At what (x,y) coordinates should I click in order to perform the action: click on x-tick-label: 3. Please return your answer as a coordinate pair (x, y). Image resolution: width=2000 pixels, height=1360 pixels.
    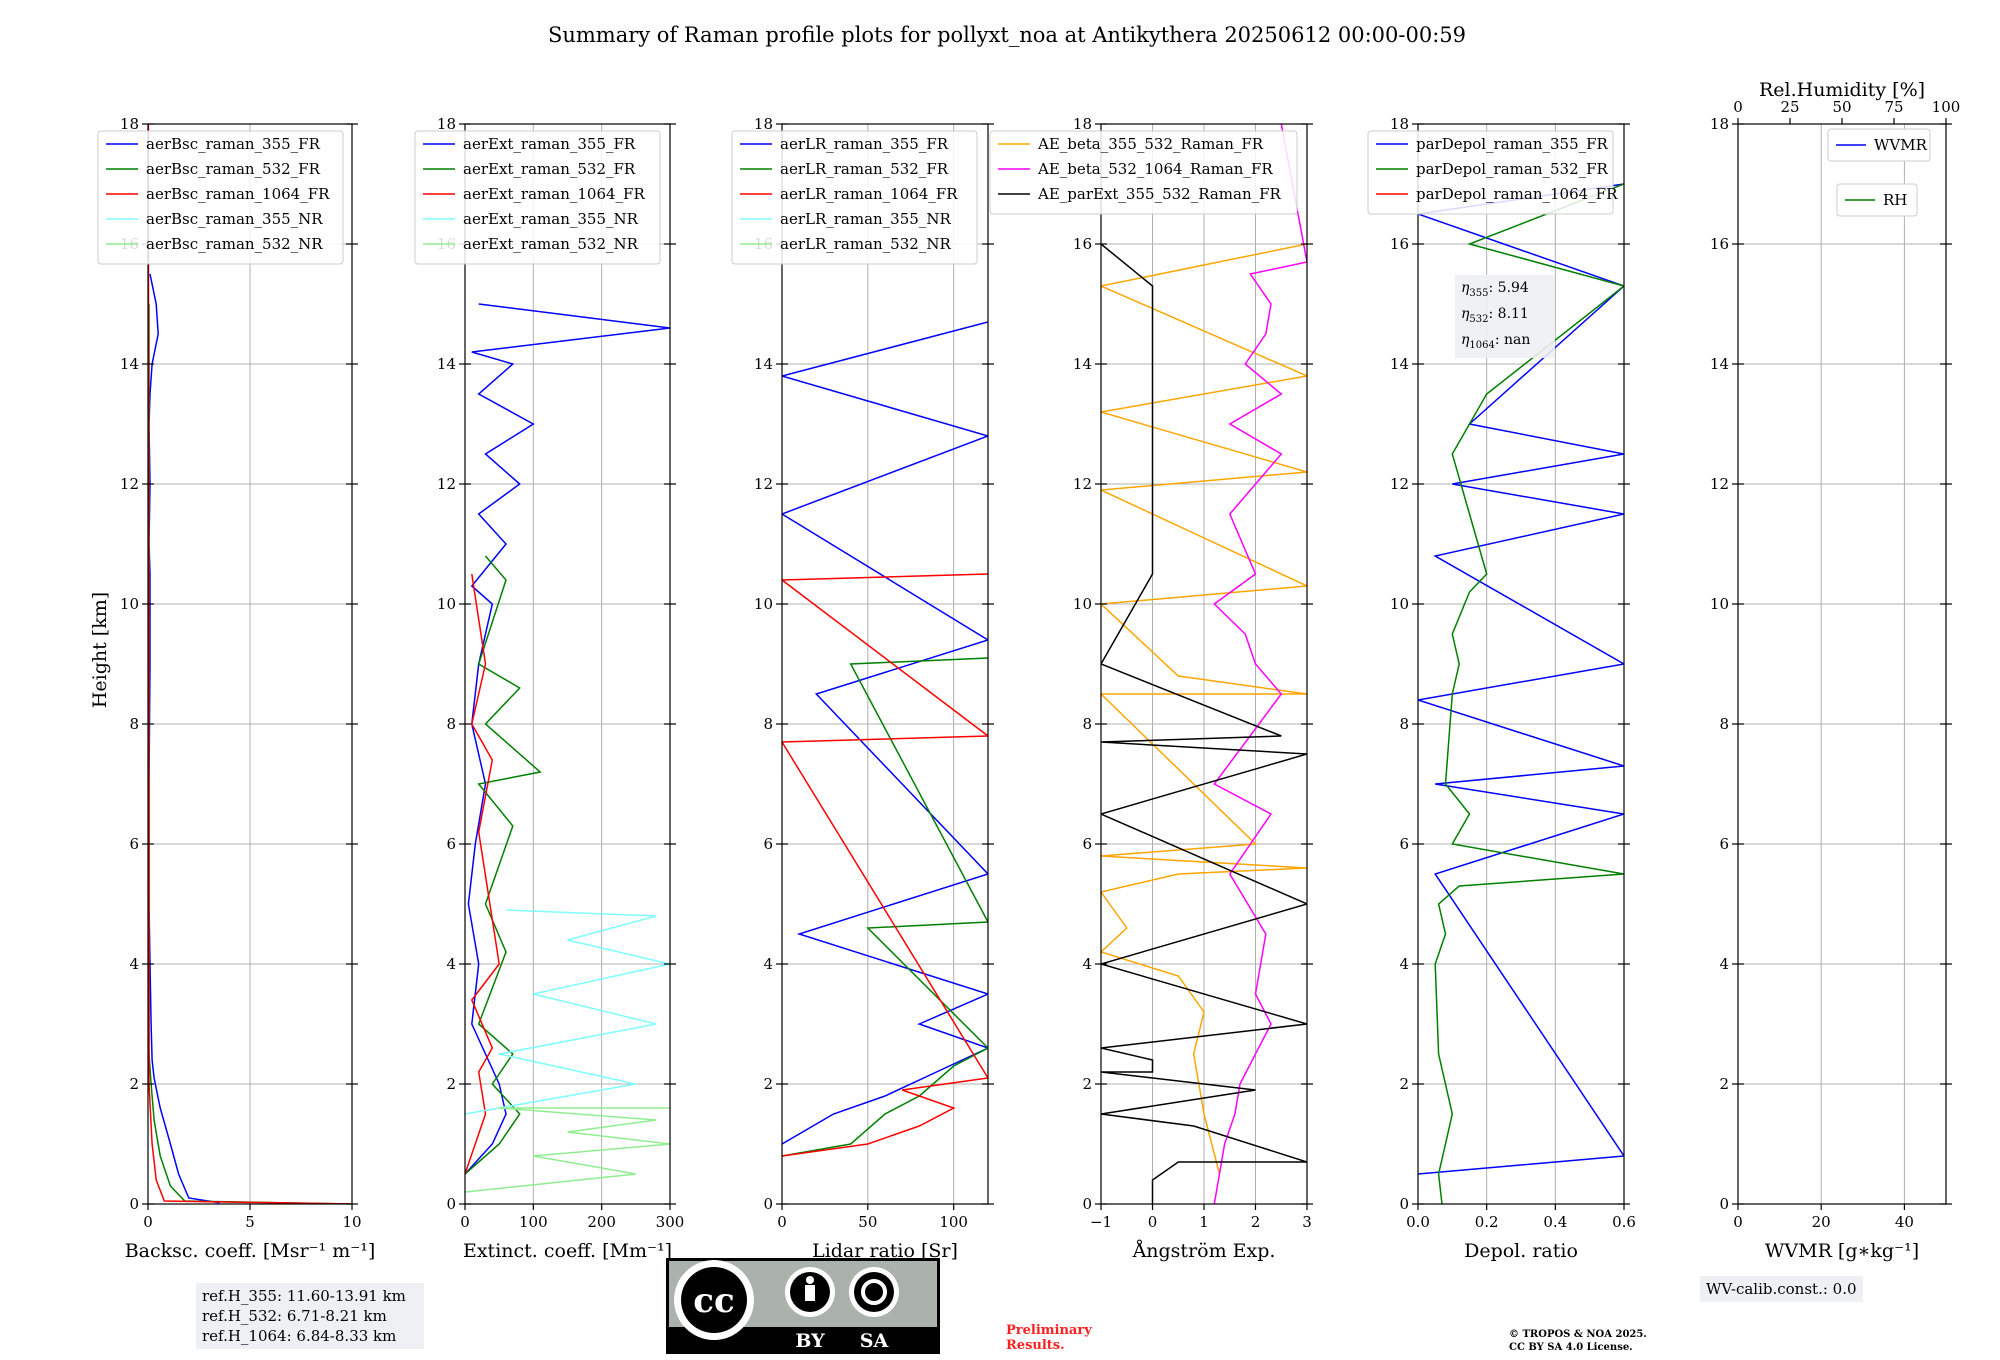
    Looking at the image, I should click on (1307, 1222).